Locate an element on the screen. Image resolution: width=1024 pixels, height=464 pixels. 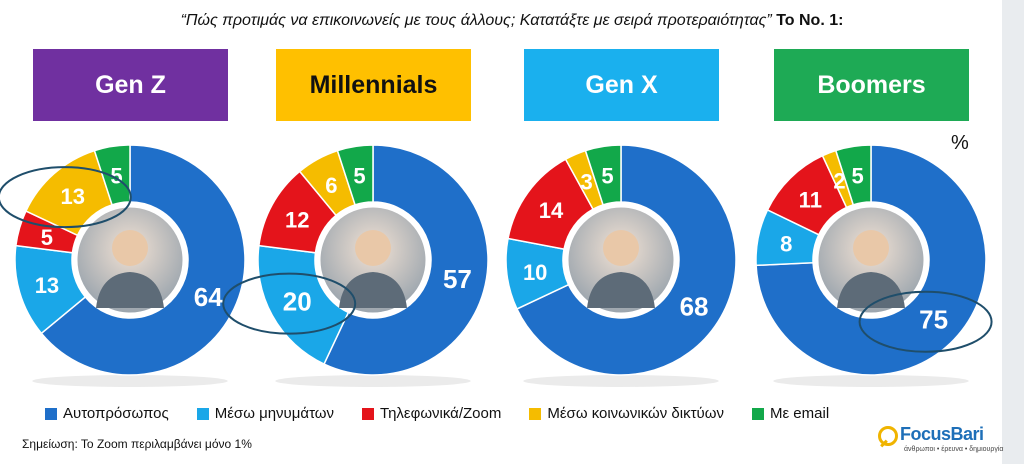
legend-item-: Μέσω μηνυμάτων is located at coordinates (265, 413).